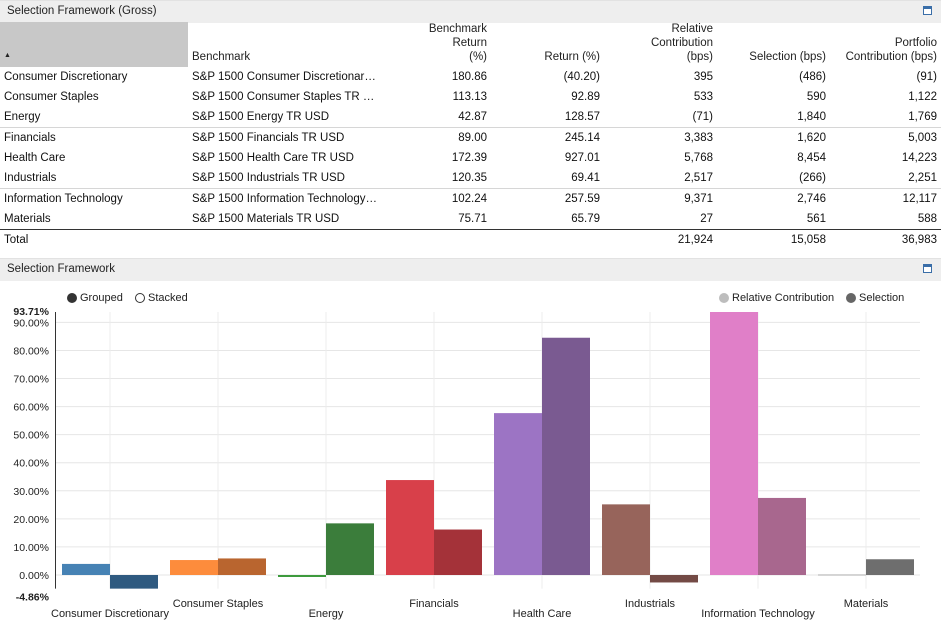 Image resolution: width=941 pixels, height=623 pixels. Describe the element at coordinates (31, 380) in the screenshot. I see `y-tick-label: 70.00%` at that location.